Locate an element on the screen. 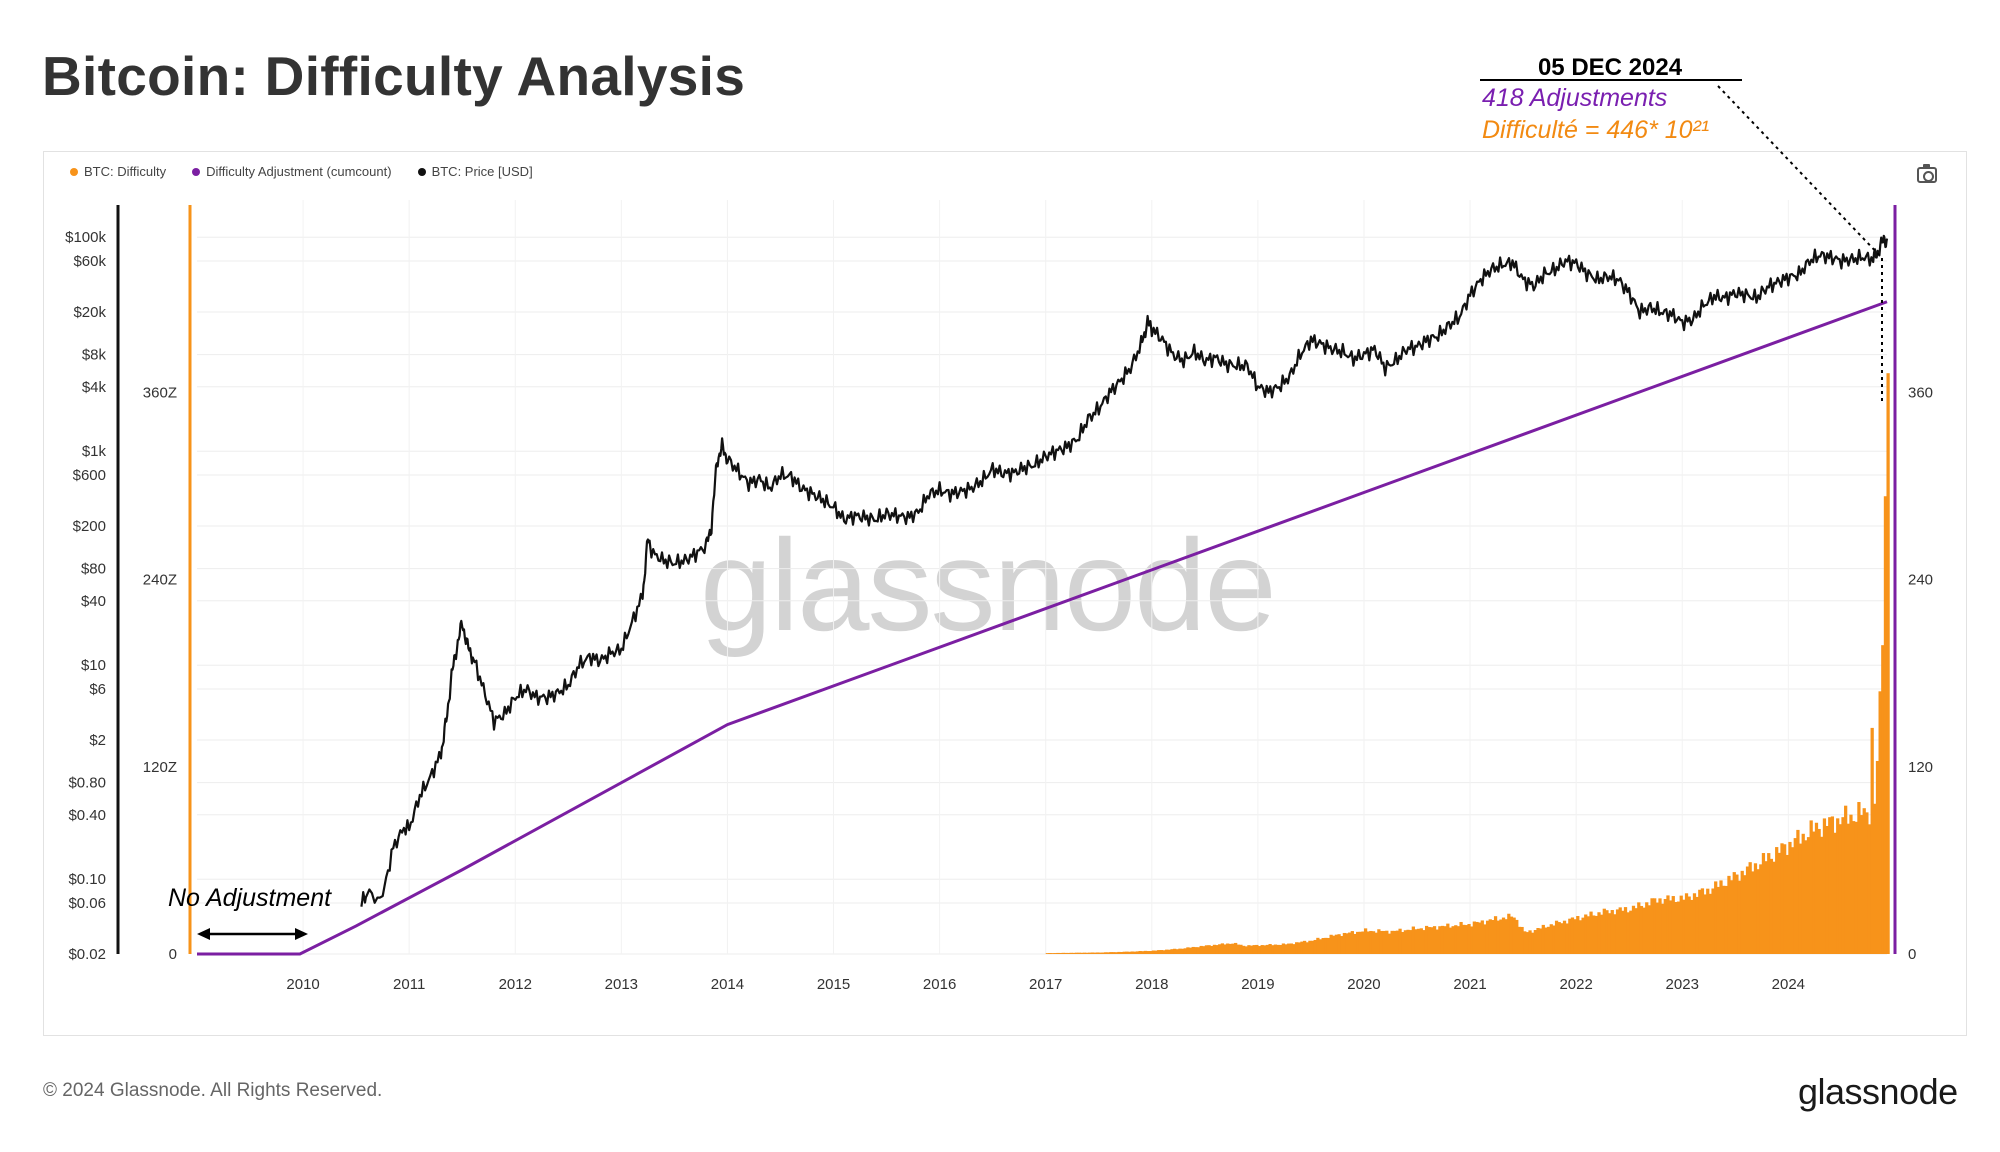  watermark: glassnode is located at coordinates (988, 585).